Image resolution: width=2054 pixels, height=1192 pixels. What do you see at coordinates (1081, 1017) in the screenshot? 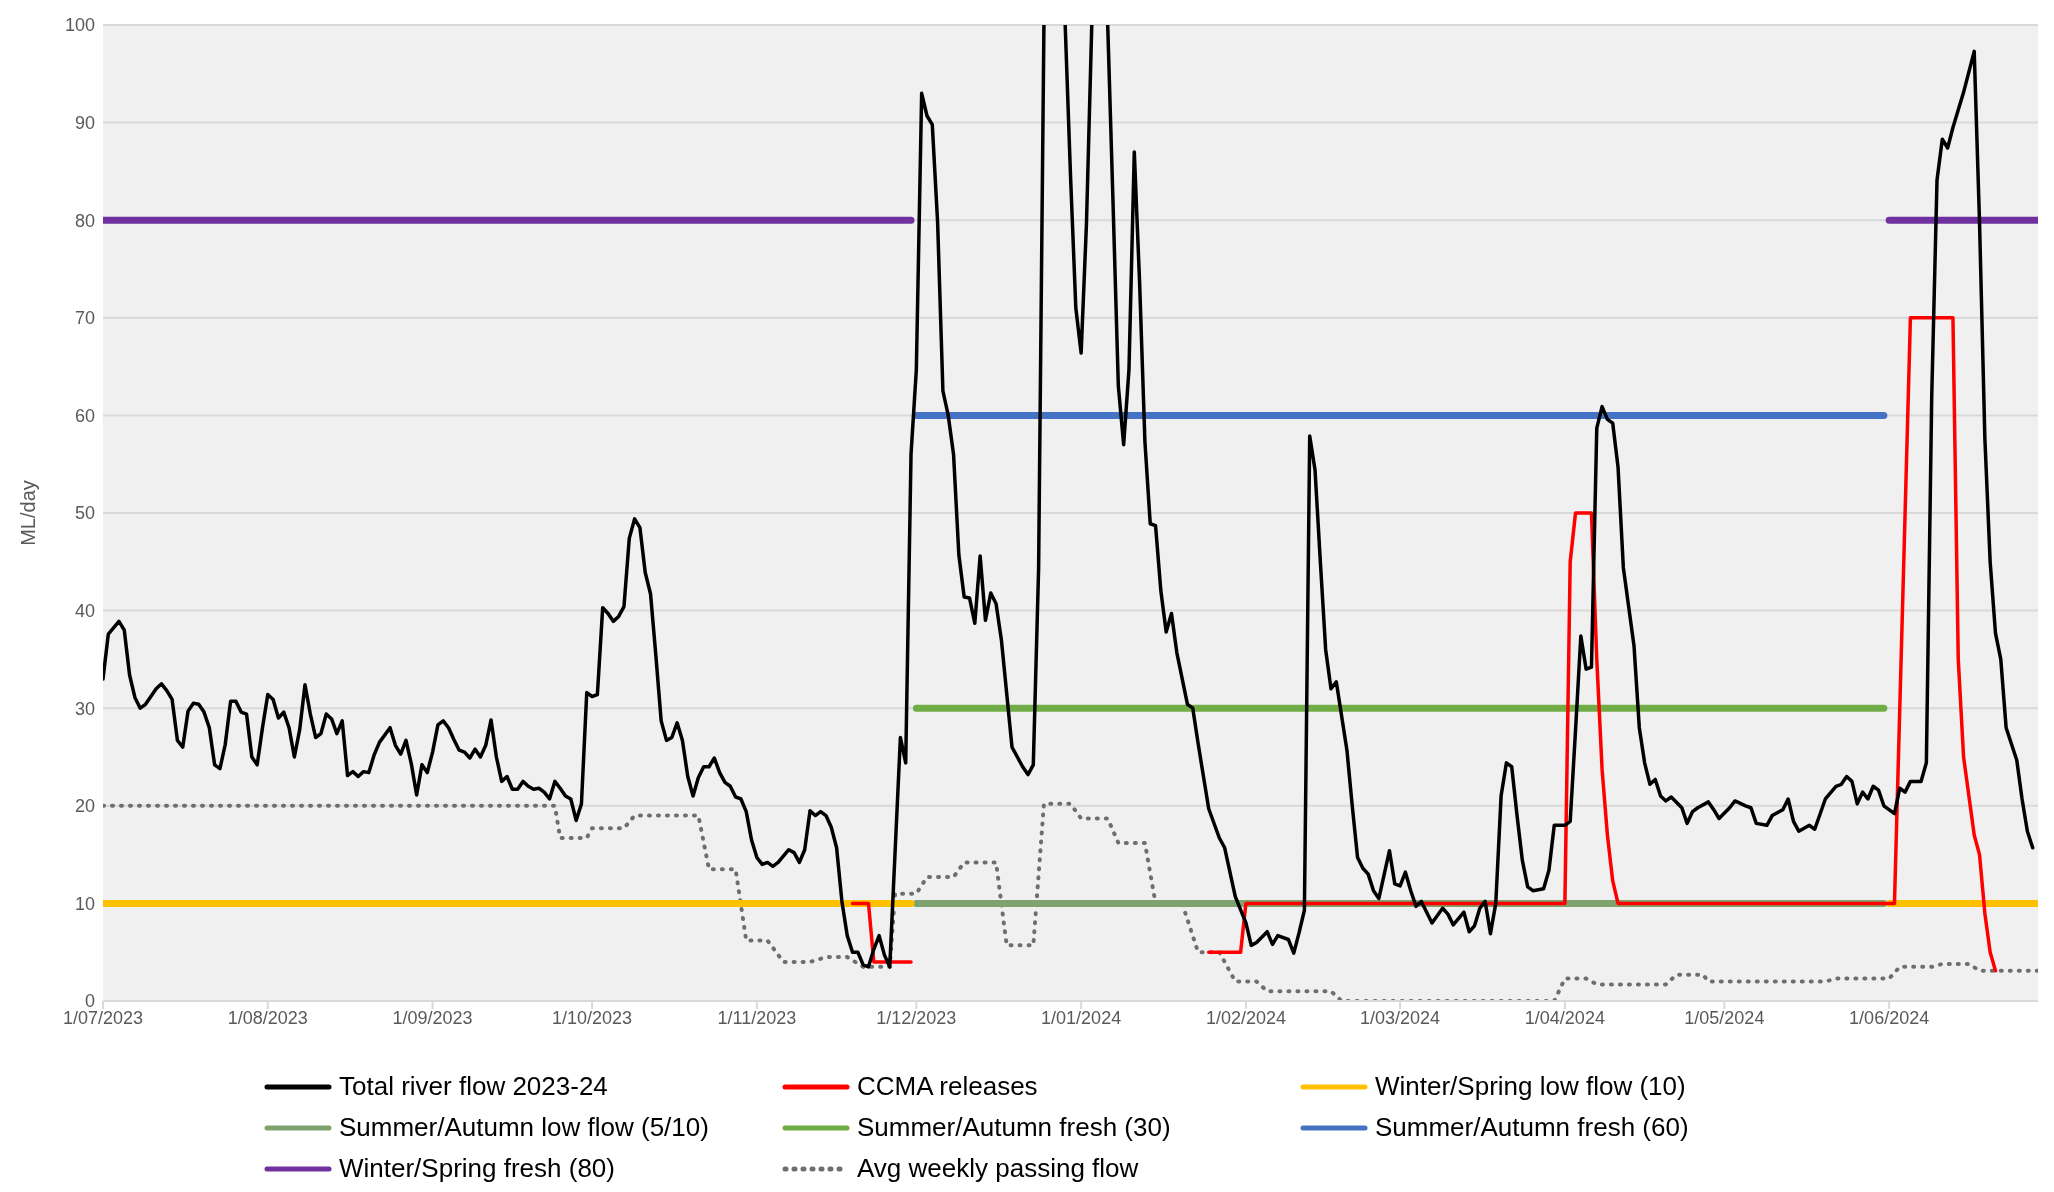
I see `x-tick-label: 1/01/2024` at bounding box center [1081, 1017].